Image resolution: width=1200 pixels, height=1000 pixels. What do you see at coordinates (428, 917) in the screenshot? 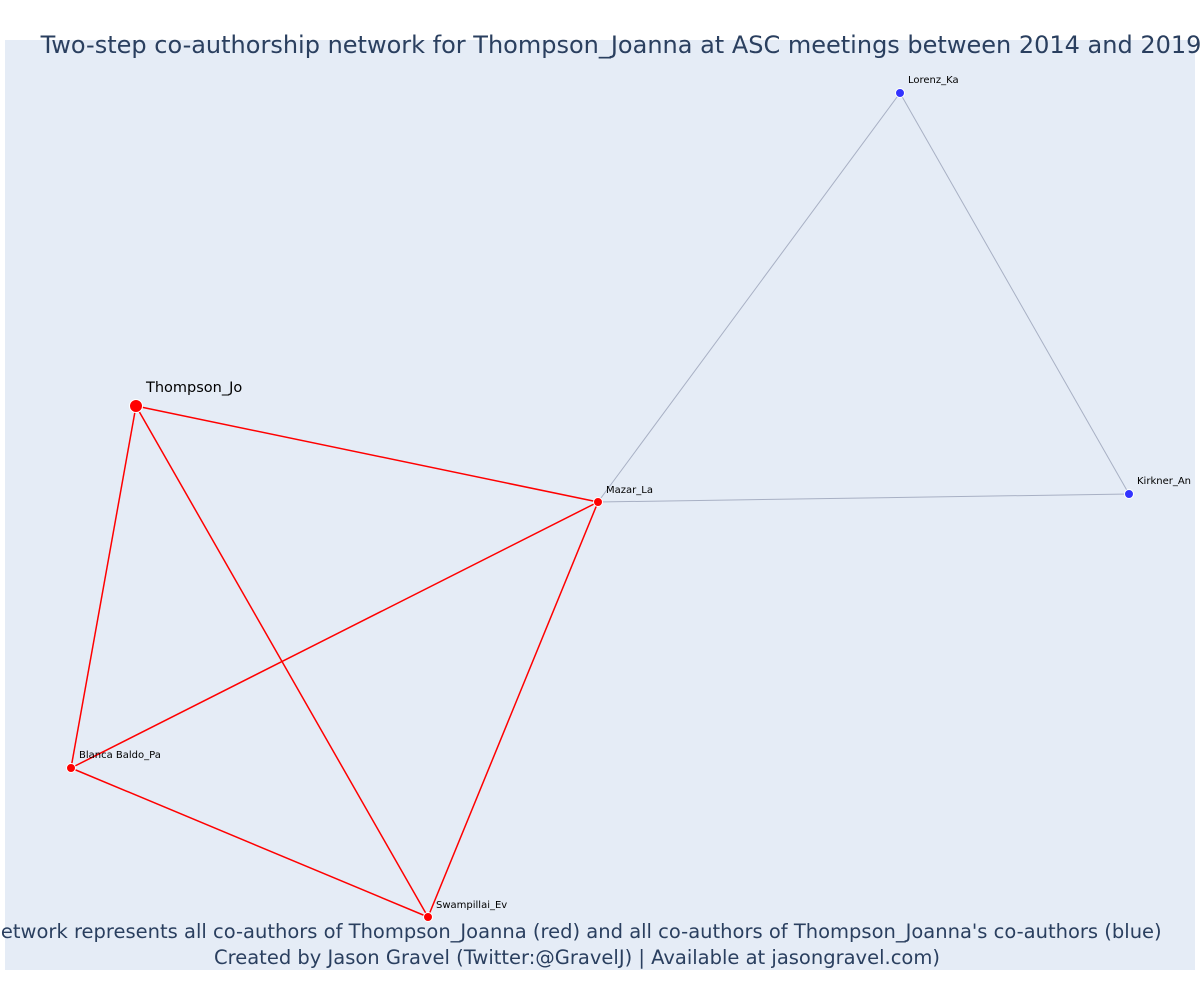
I see `node-swampillai` at bounding box center [428, 917].